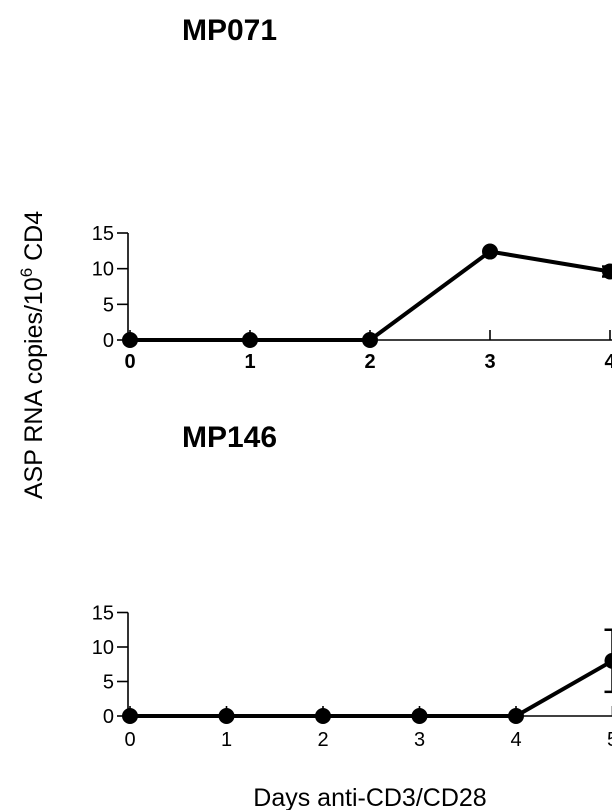 The image size is (612, 810). Describe the element at coordinates (34, 388) in the screenshot. I see `y-axis-title-main: ASP RNA copies/10` at that location.